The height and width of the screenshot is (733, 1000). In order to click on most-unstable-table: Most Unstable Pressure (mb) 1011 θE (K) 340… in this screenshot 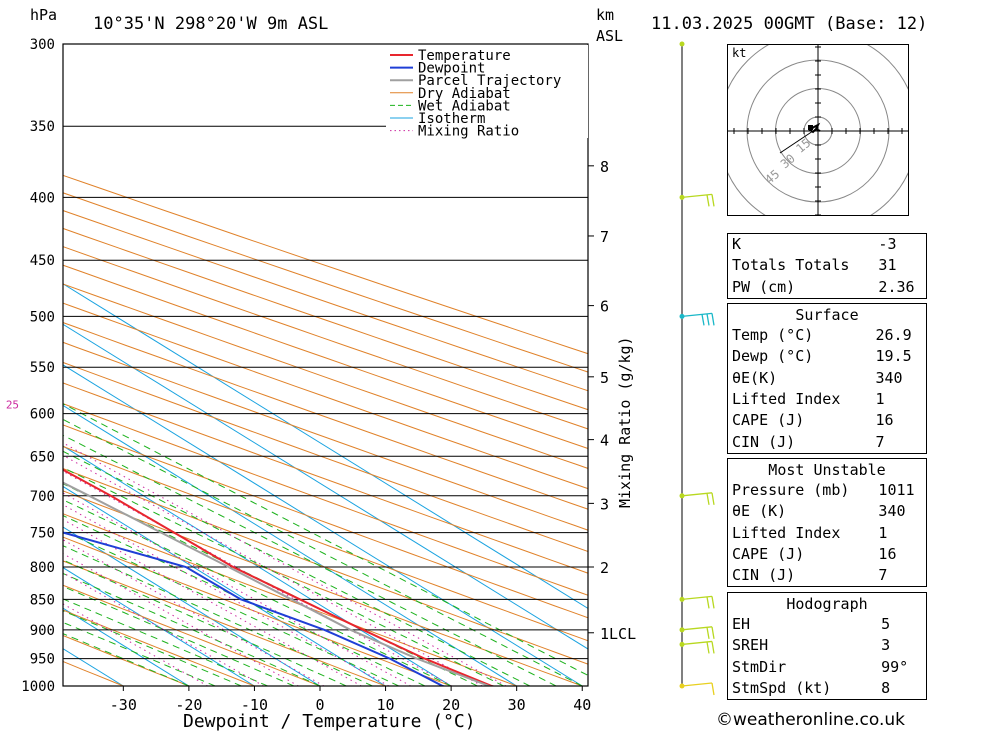, I will do `click(827, 523)`.